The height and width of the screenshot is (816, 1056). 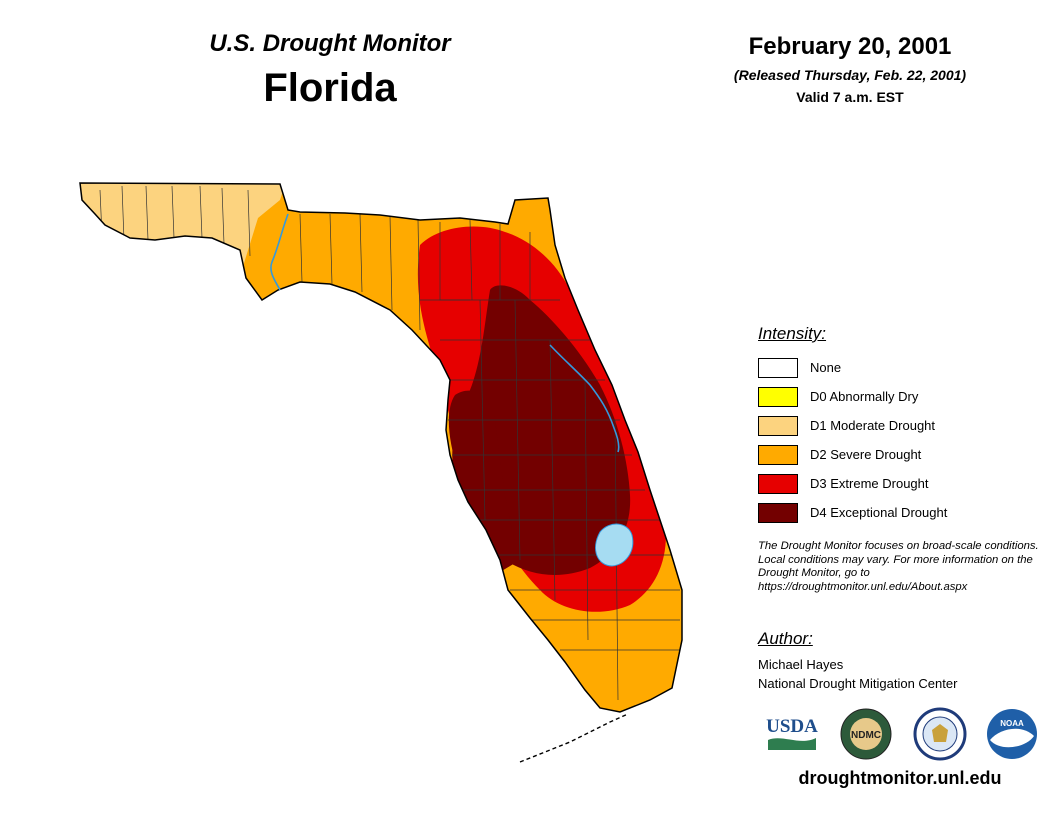 What do you see at coordinates (792, 333) in the screenshot?
I see `legend-heading: Intensity:` at bounding box center [792, 333].